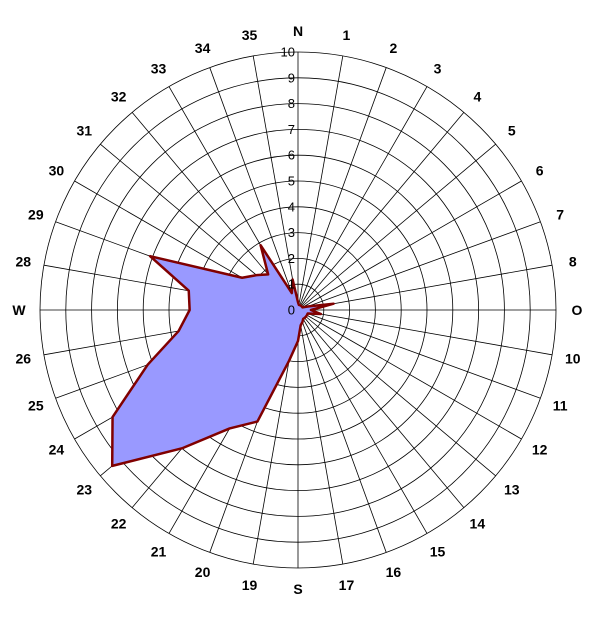  Describe the element at coordinates (347, 585) in the screenshot. I see `direction-label-17: 17` at that location.